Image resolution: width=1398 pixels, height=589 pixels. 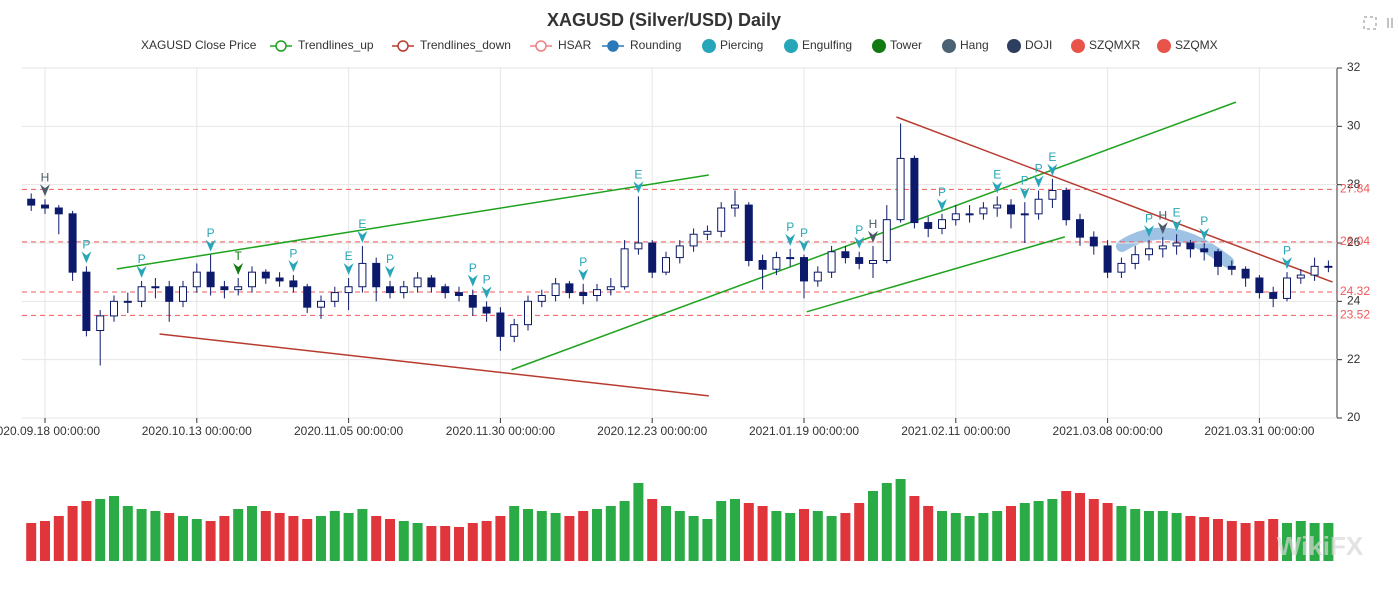 What do you see at coordinates (1354, 301) in the screenshot?
I see `y-tick-label: 24` at bounding box center [1354, 301].